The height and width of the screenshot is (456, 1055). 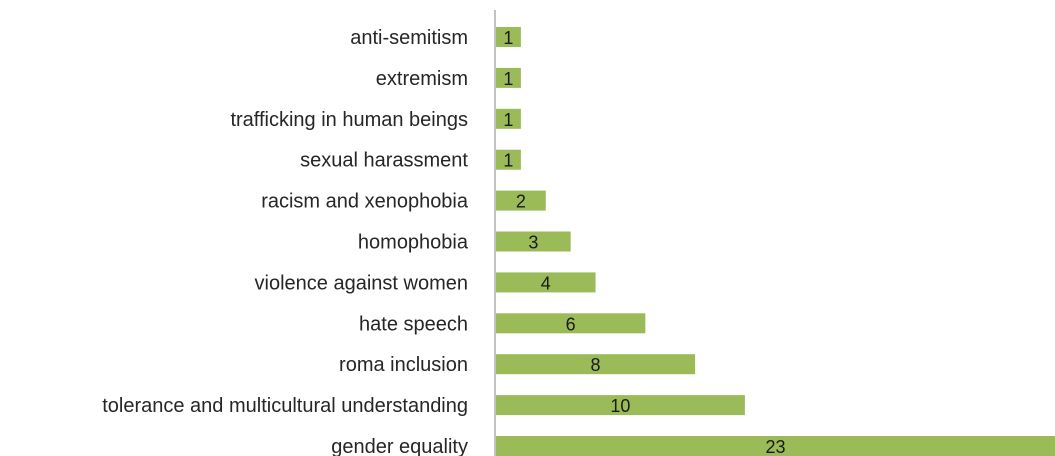 What do you see at coordinates (413, 243) in the screenshot?
I see `category-label: homophobia` at bounding box center [413, 243].